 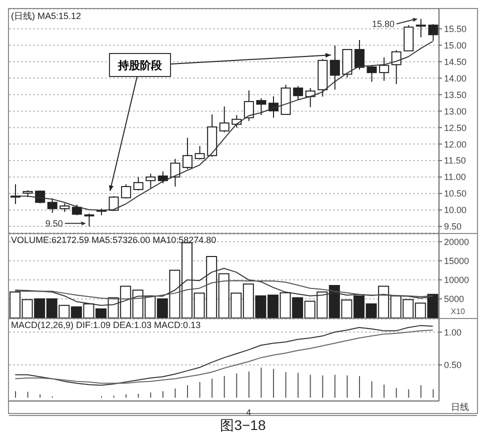 I want to click on y-tick-label: 11.50, so click(x=455, y=161).